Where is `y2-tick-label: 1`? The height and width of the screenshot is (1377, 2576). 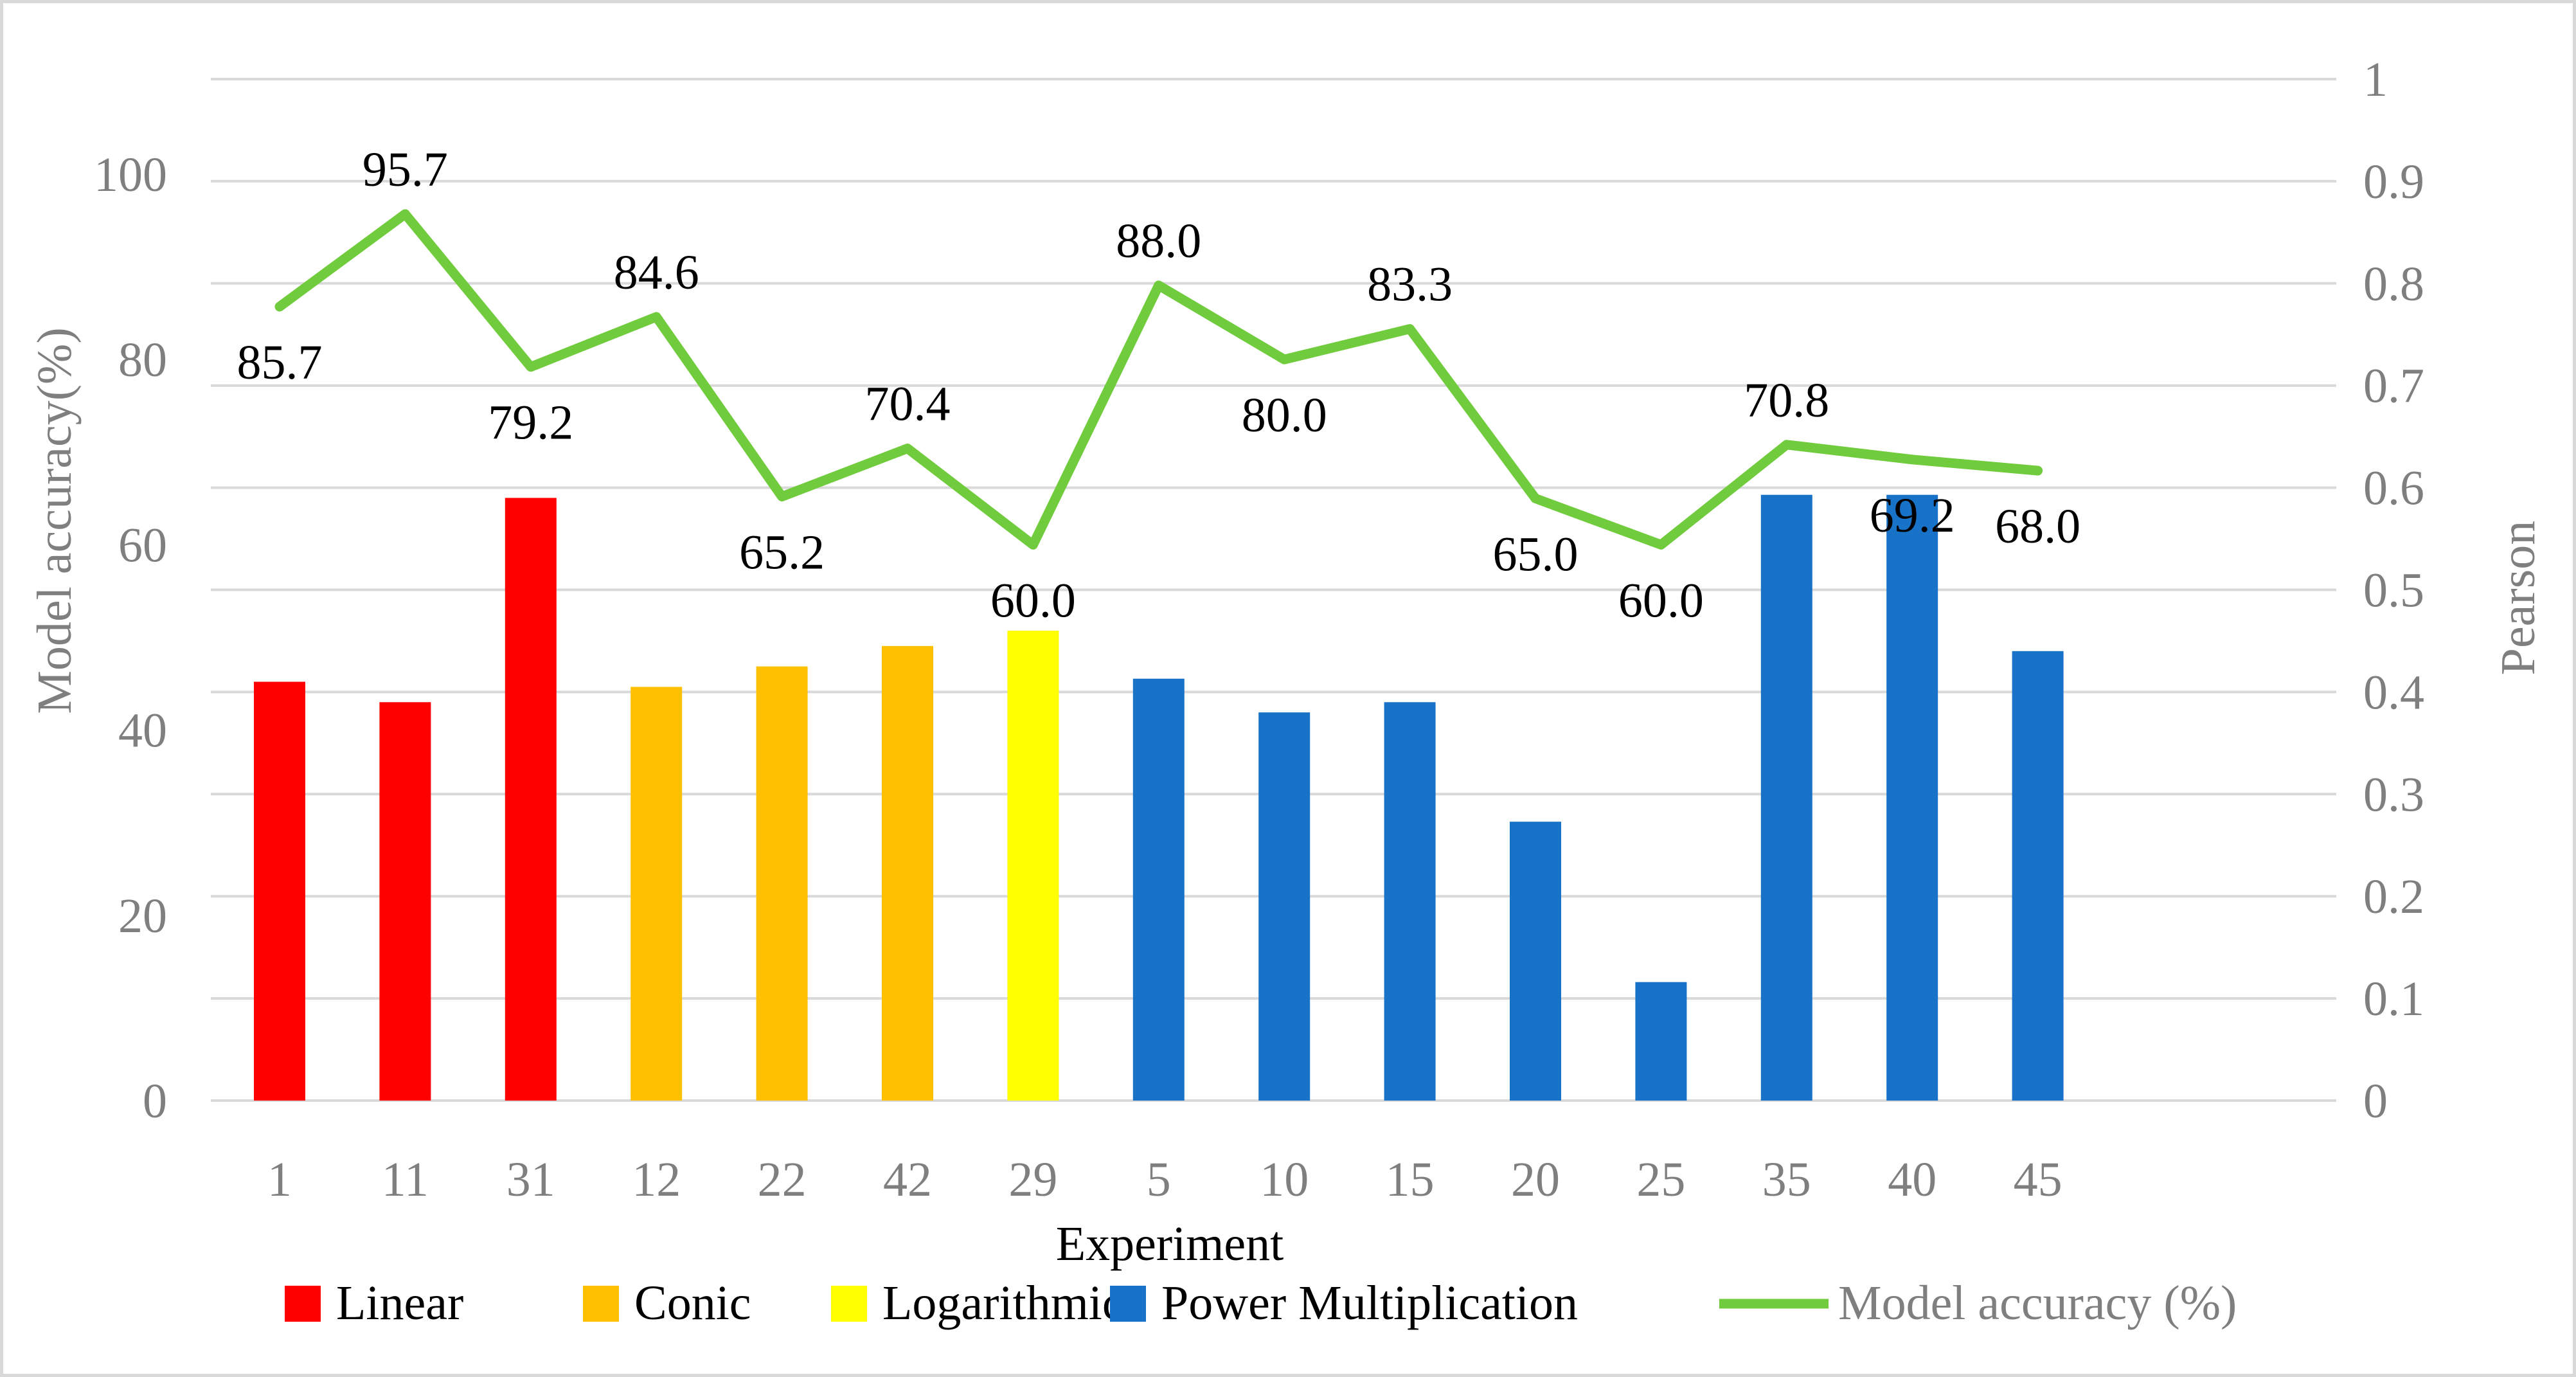
y2-tick-label: 1 is located at coordinates (2375, 80).